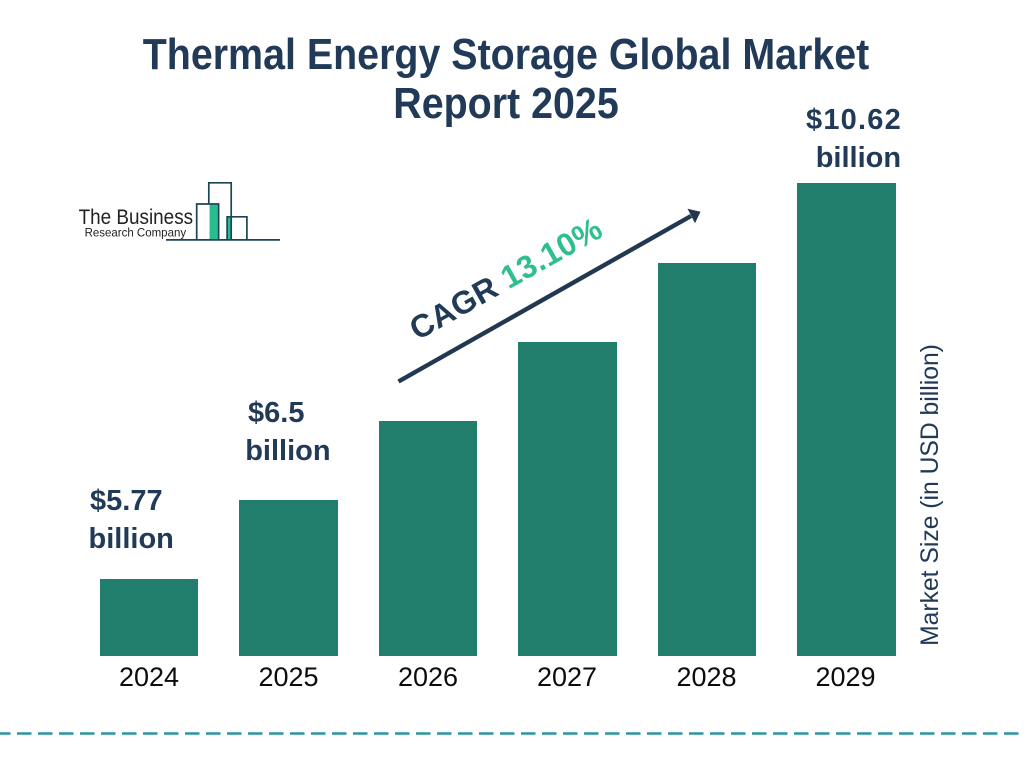 This screenshot has height=768, width=1024. Describe the element at coordinates (136, 233) in the screenshot. I see `svg-text: Research Company` at that location.